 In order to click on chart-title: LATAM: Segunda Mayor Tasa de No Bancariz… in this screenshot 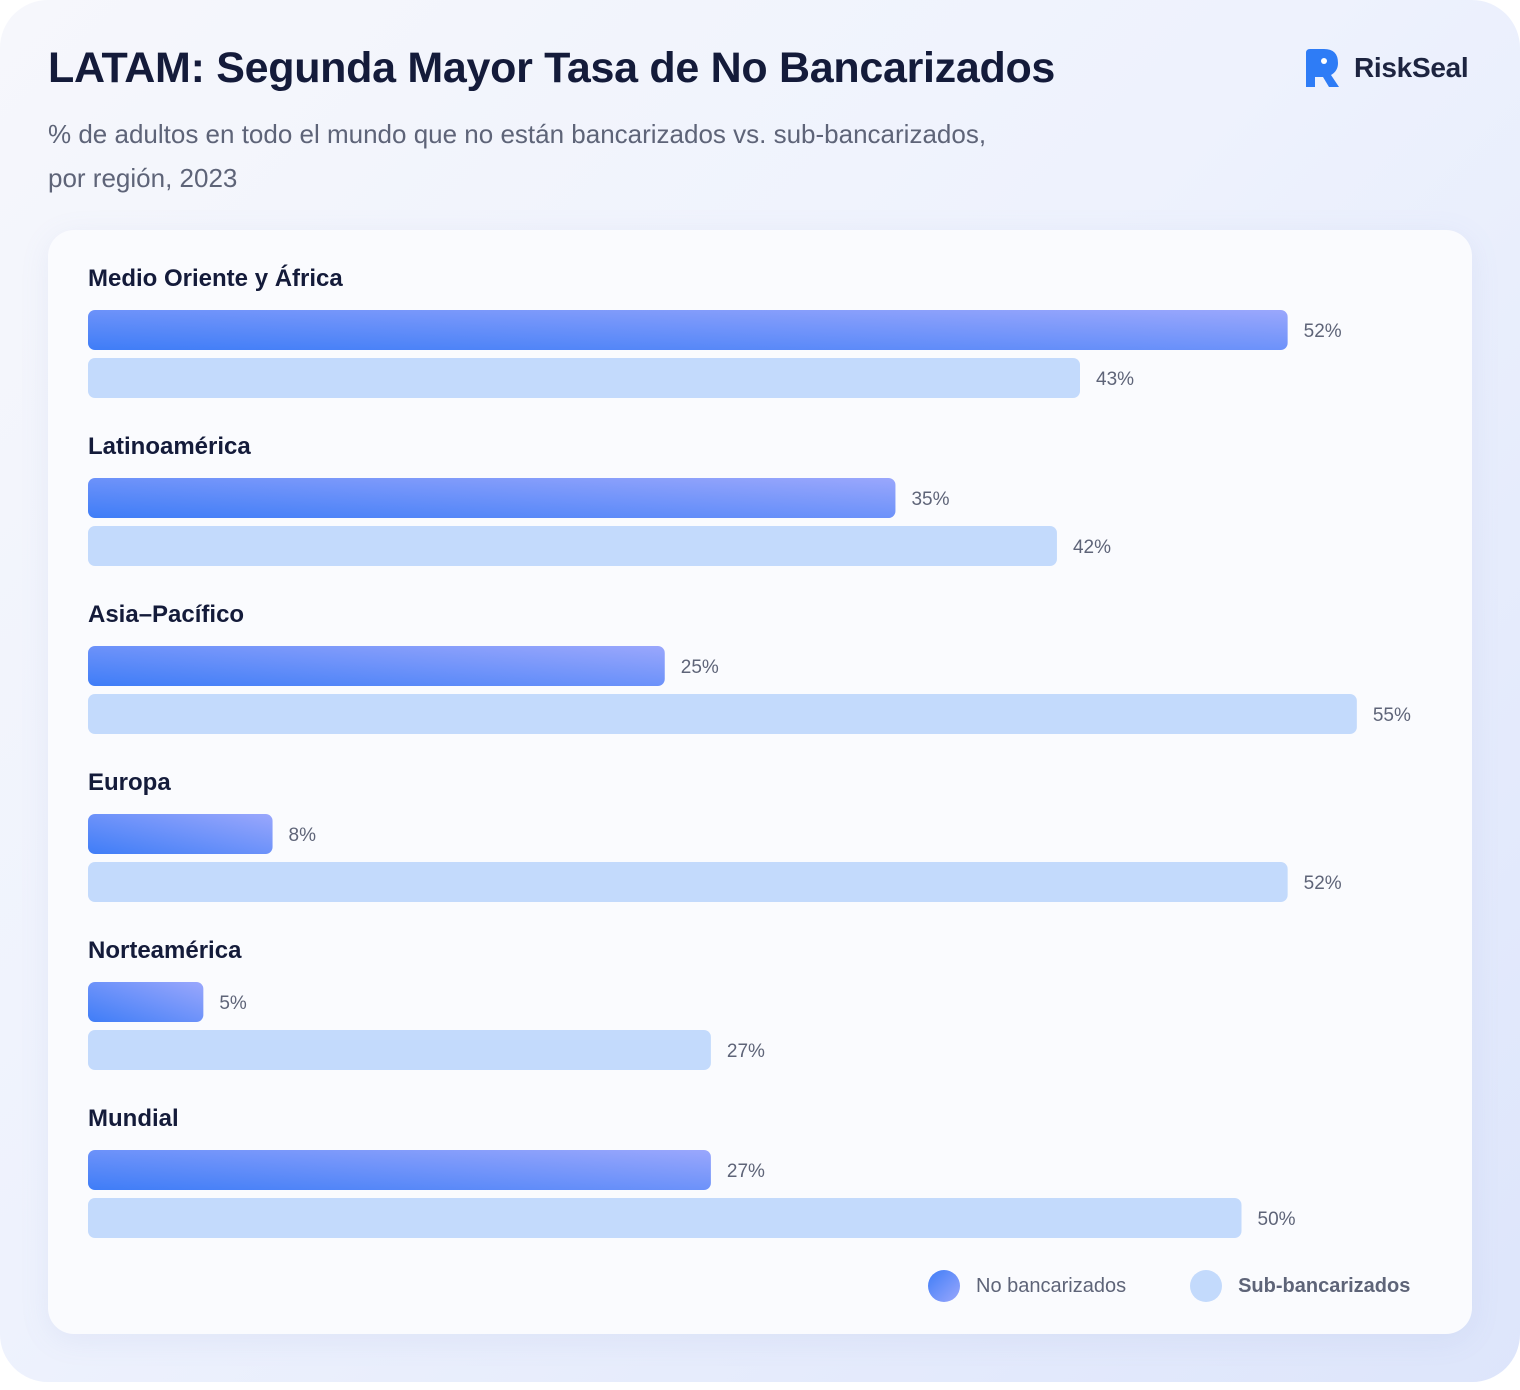, I will do `click(552, 68)`.